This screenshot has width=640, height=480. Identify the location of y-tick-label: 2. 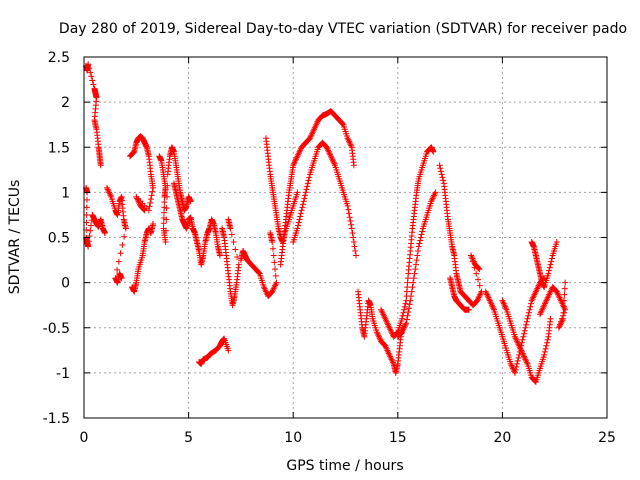
(65, 103).